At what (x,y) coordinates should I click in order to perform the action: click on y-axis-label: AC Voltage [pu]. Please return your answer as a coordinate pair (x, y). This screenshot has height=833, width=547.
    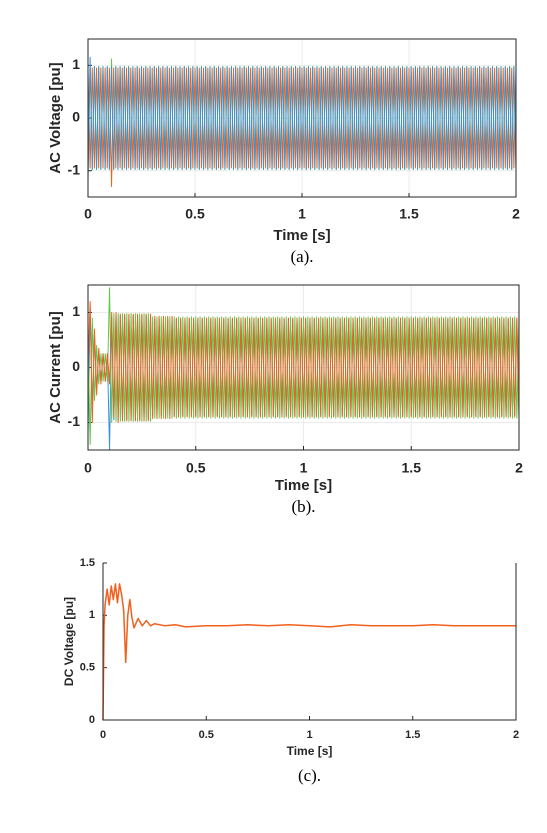
    Looking at the image, I should click on (55, 117).